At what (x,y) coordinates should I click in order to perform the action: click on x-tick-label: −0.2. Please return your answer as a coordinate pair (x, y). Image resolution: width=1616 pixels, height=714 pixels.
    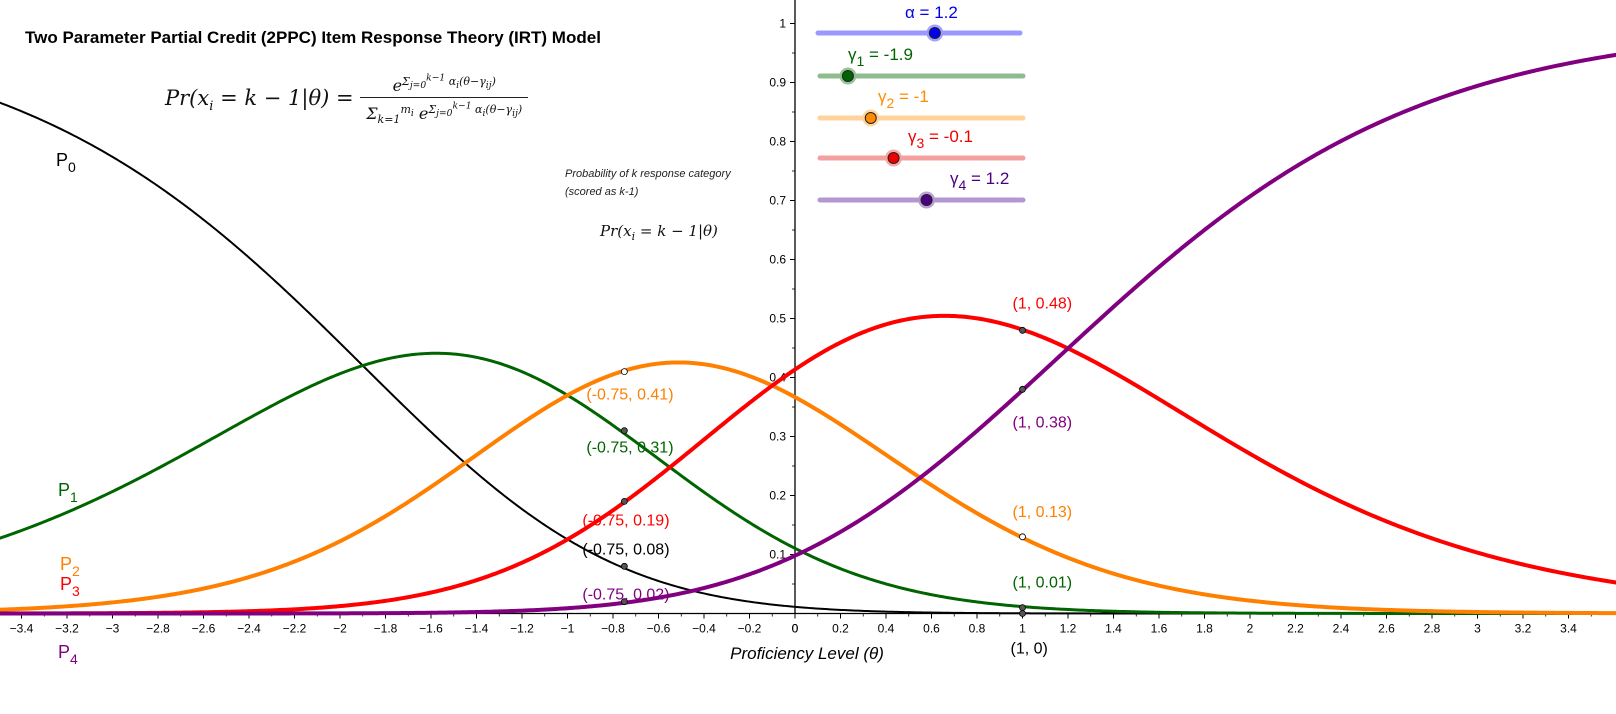
    Looking at the image, I should click on (750, 629).